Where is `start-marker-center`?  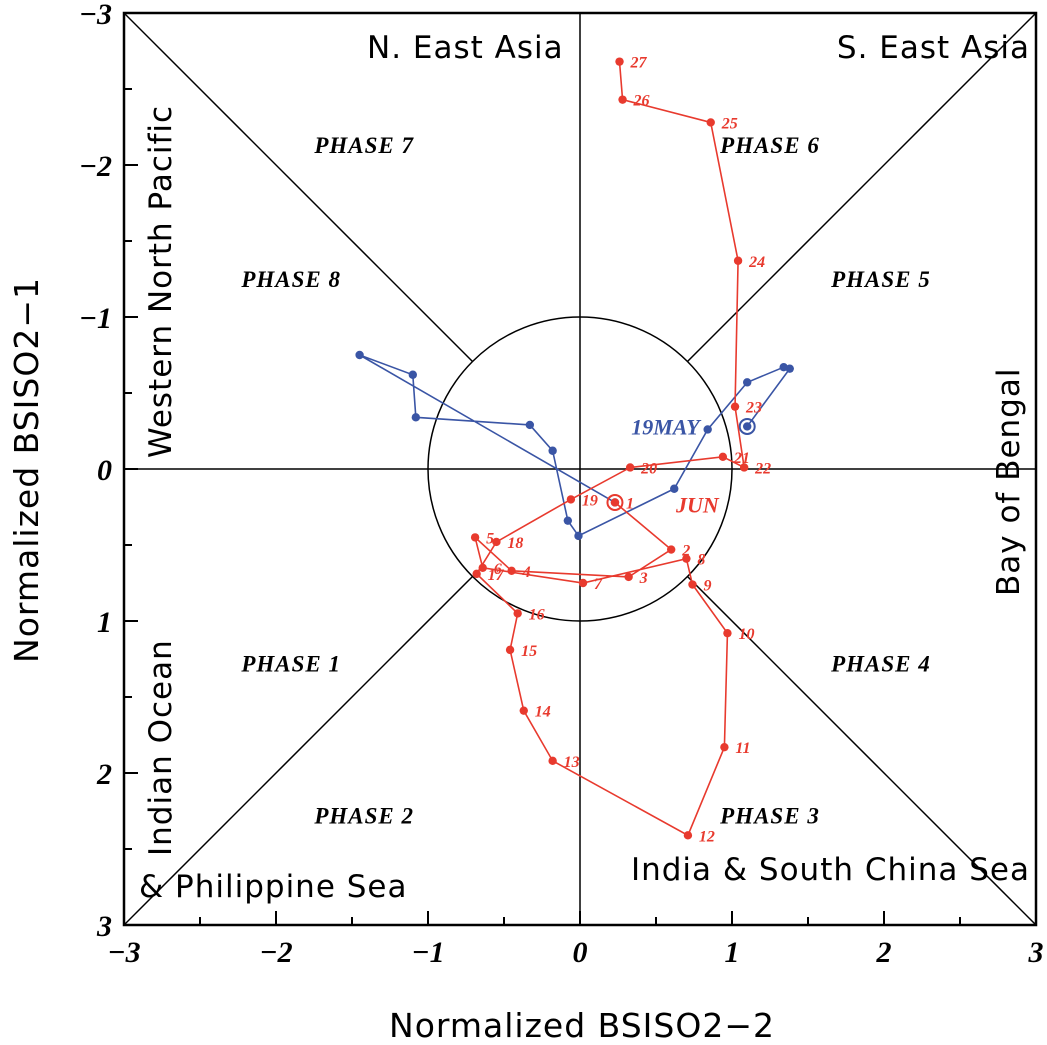 start-marker-center is located at coordinates (747, 426).